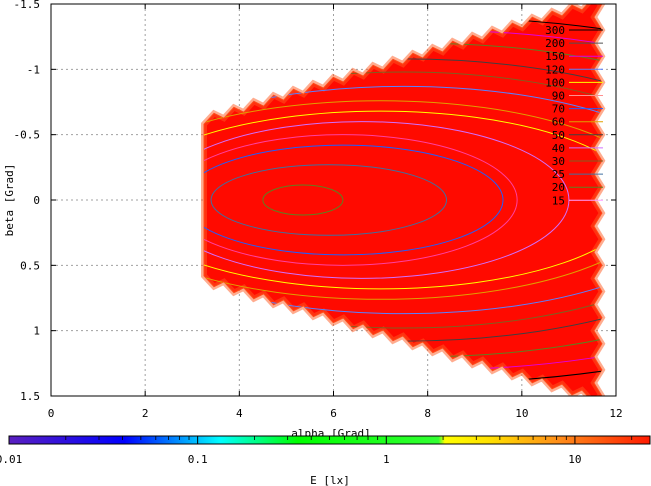  What do you see at coordinates (615, 413) in the screenshot?
I see `x-tick-label: 12` at bounding box center [615, 413].